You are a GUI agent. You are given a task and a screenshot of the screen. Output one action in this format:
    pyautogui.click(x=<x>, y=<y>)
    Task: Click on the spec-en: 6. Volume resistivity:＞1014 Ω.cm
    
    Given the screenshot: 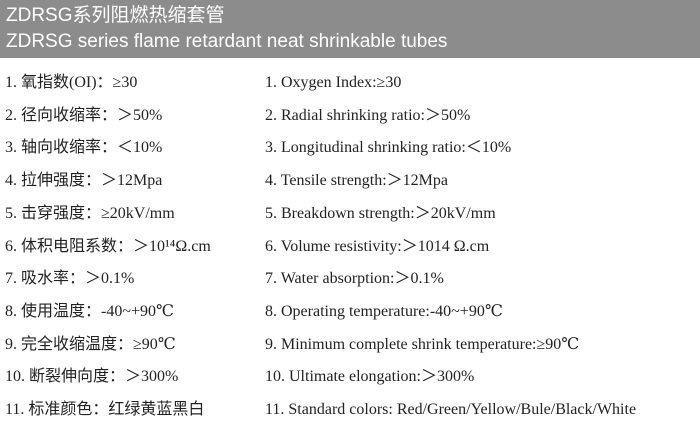 What is the action you would take?
    pyautogui.click(x=377, y=246)
    